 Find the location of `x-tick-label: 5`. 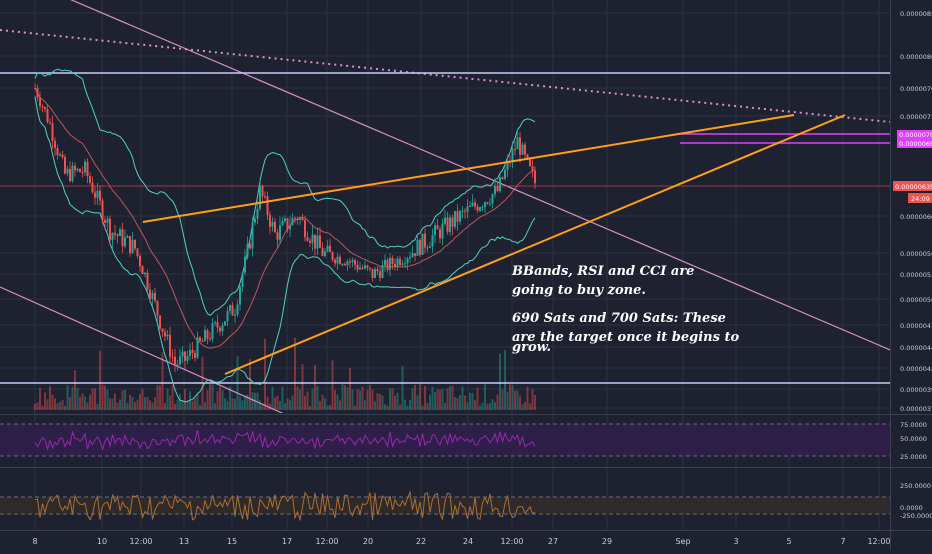

x-tick-label: 5 is located at coordinates (788, 541).